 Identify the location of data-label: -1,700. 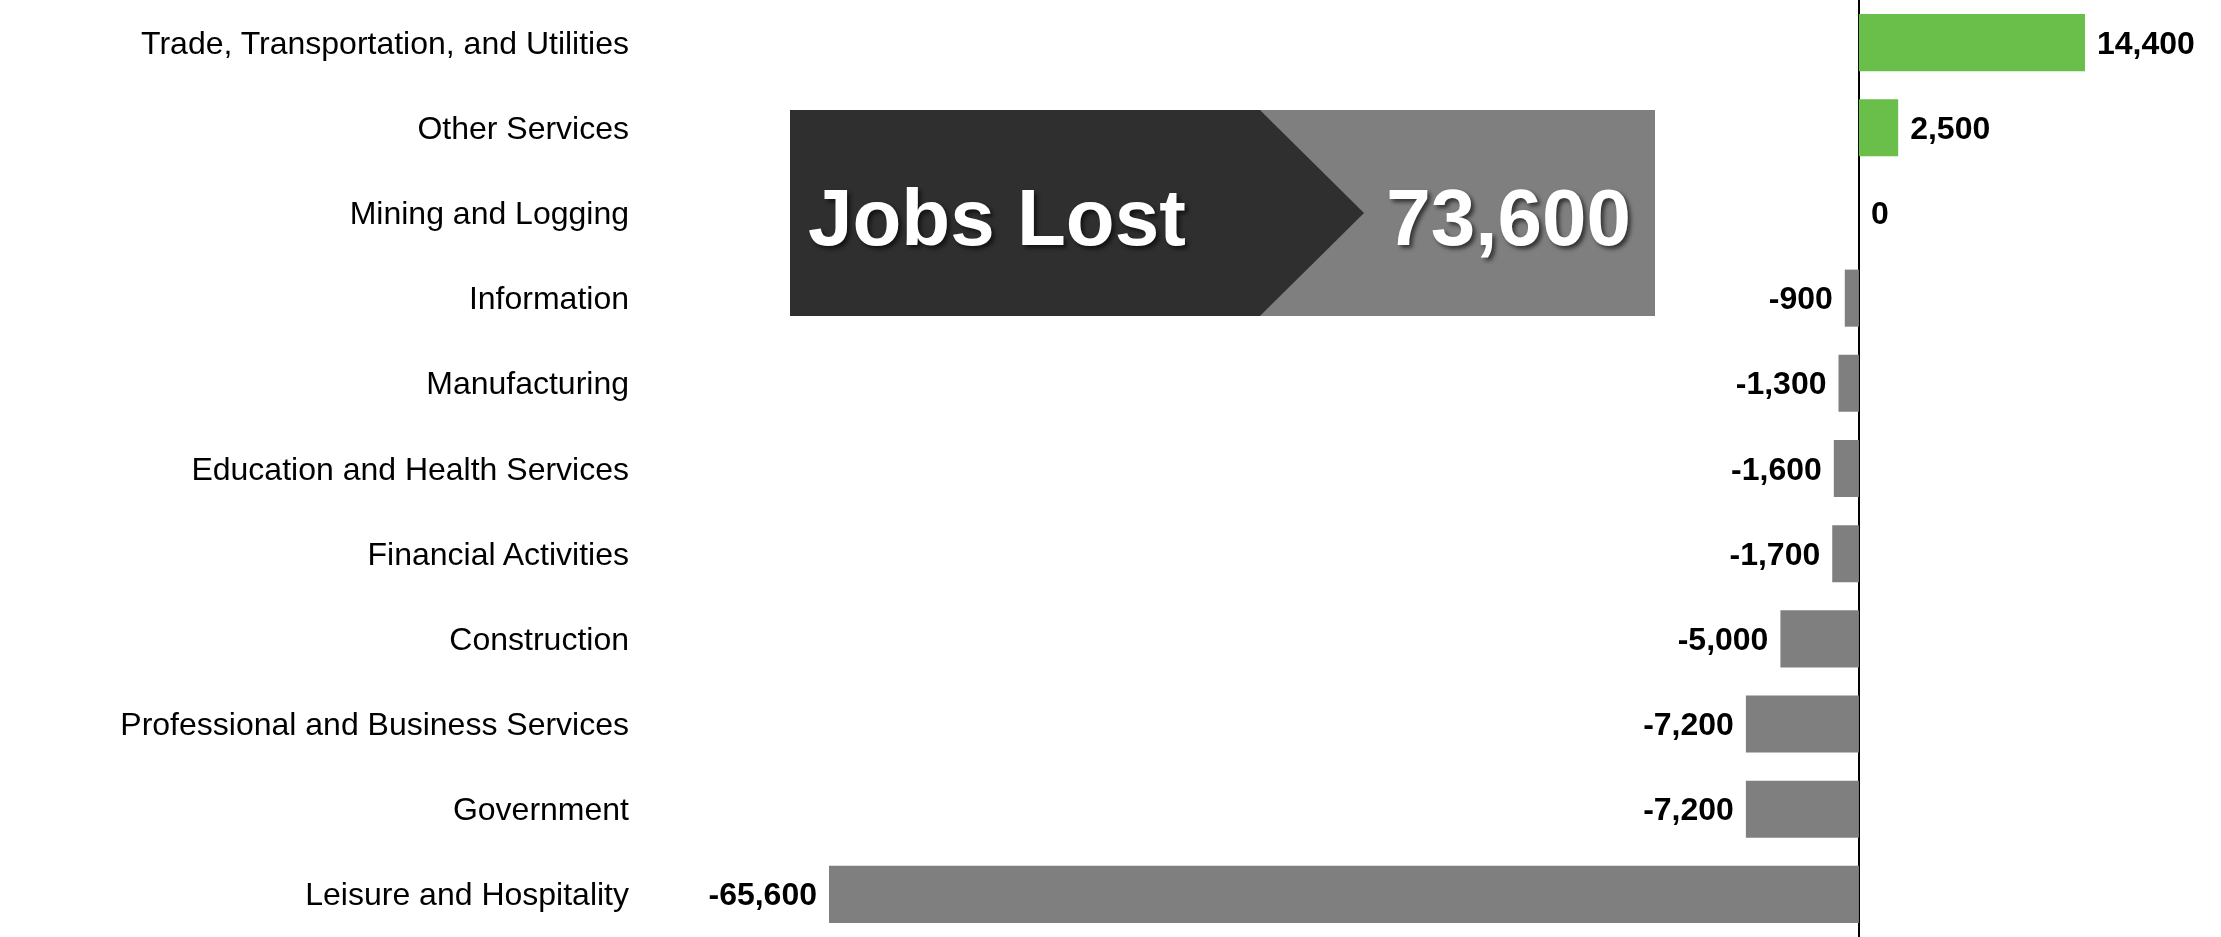
(1775, 553).